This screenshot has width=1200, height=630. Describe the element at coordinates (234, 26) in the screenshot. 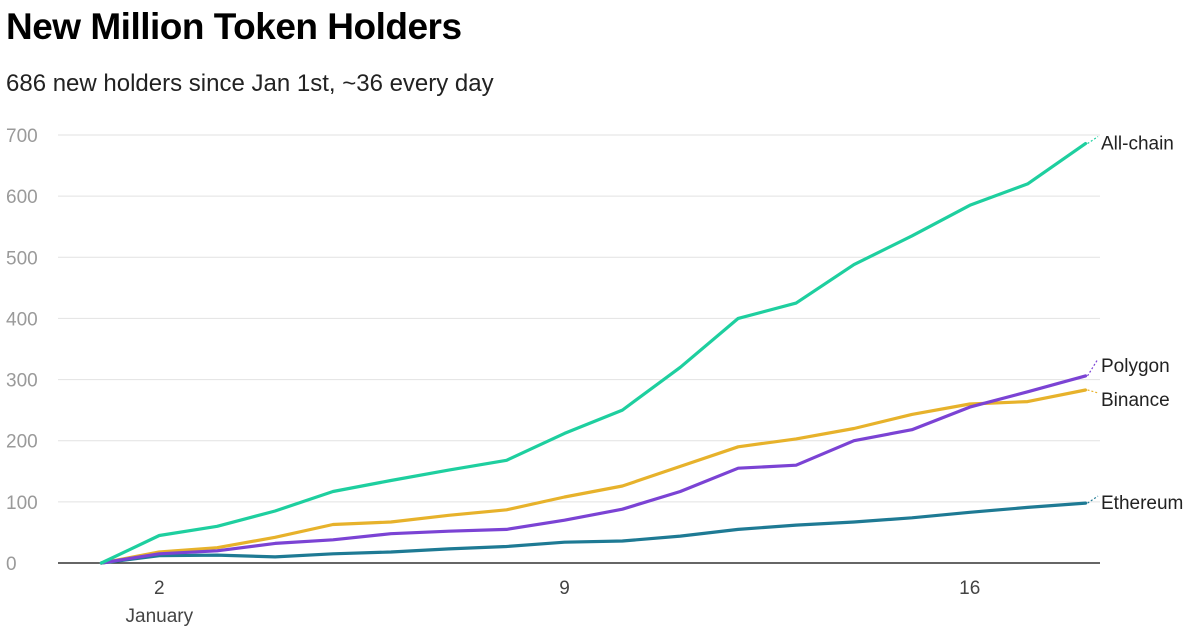

I see `chart-title: New Million Token Holders` at that location.